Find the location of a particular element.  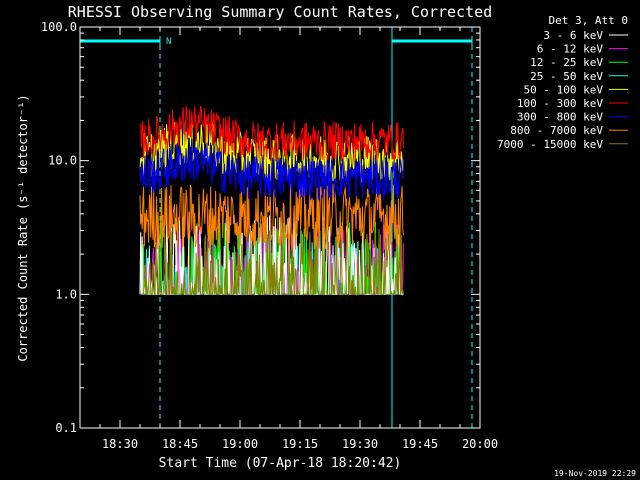

x-tick-label-5: 19:45 is located at coordinates (420, 444).